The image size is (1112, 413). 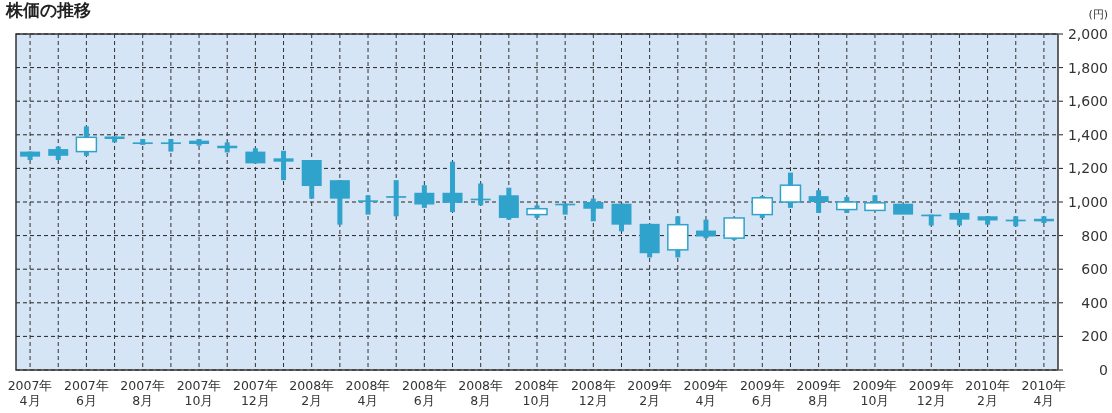 What do you see at coordinates (481, 393) in the screenshot?
I see `x-tick-label: 2008年8月` at bounding box center [481, 393].